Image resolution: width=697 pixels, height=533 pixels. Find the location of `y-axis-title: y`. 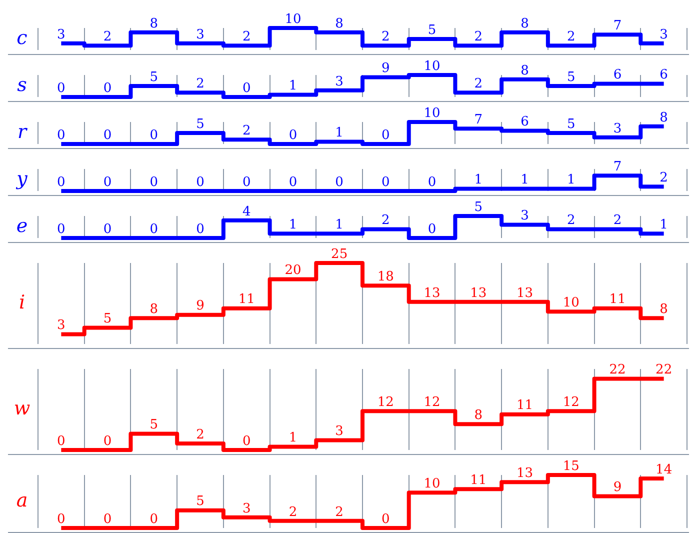

y-axis-title: y is located at coordinates (22, 179).